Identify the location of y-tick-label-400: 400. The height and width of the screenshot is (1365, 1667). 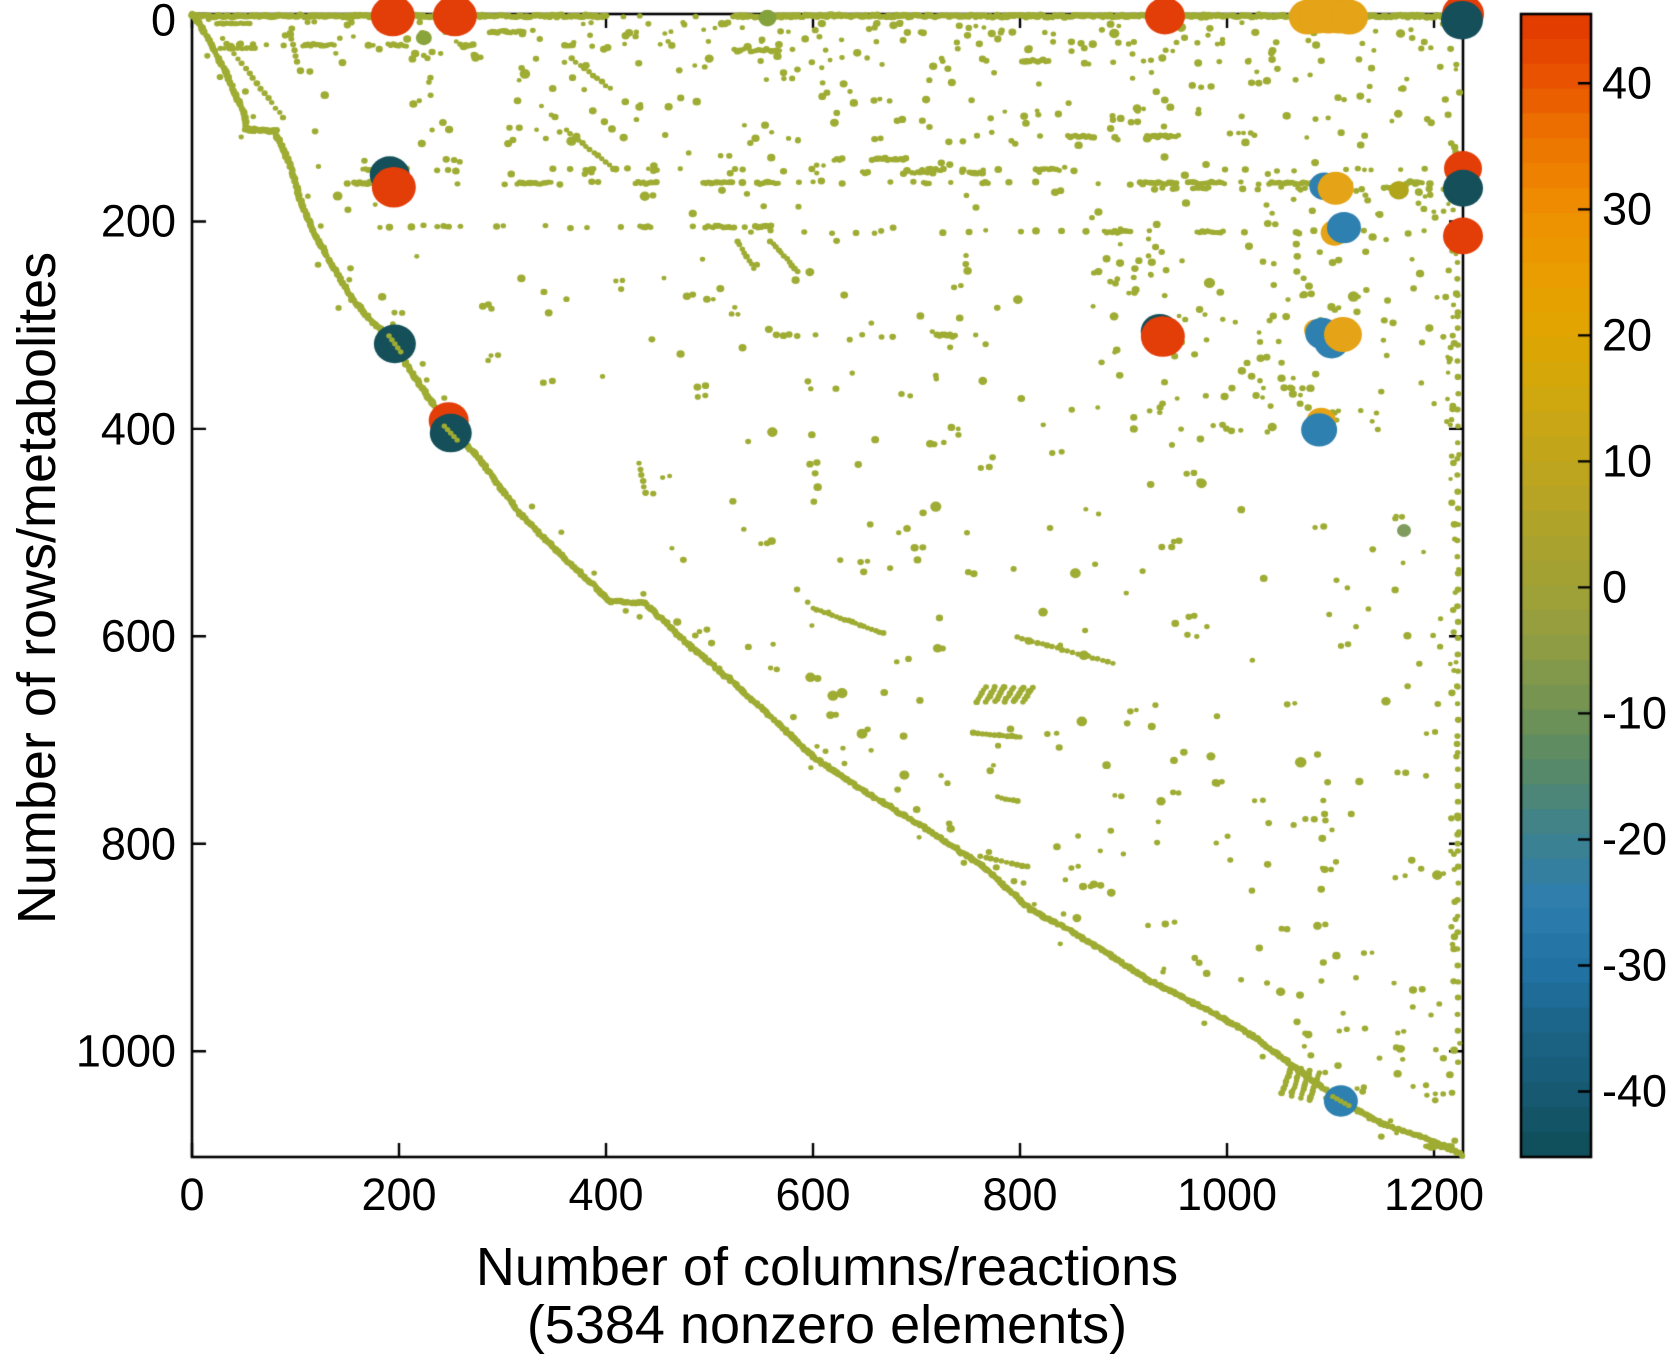
(138, 429).